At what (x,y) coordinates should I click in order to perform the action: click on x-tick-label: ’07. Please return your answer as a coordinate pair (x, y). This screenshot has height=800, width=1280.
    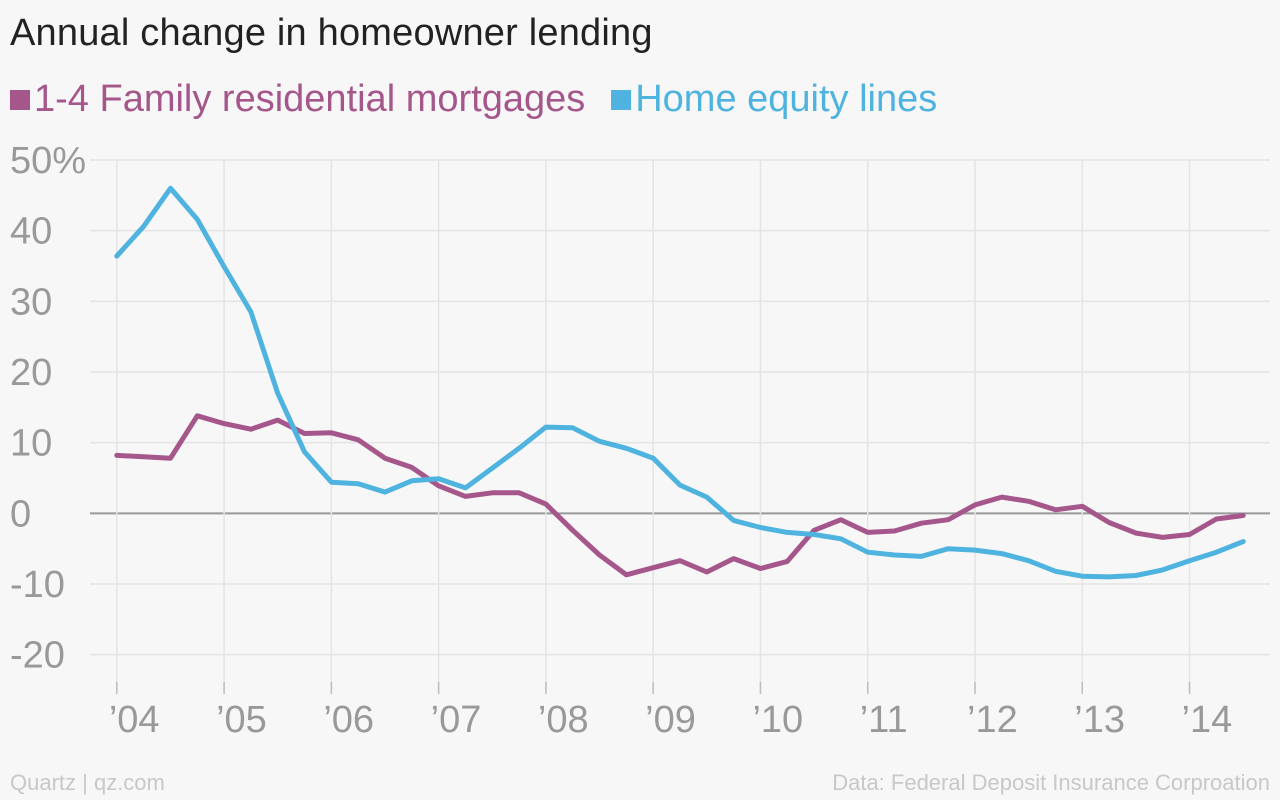
    Looking at the image, I should click on (456, 720).